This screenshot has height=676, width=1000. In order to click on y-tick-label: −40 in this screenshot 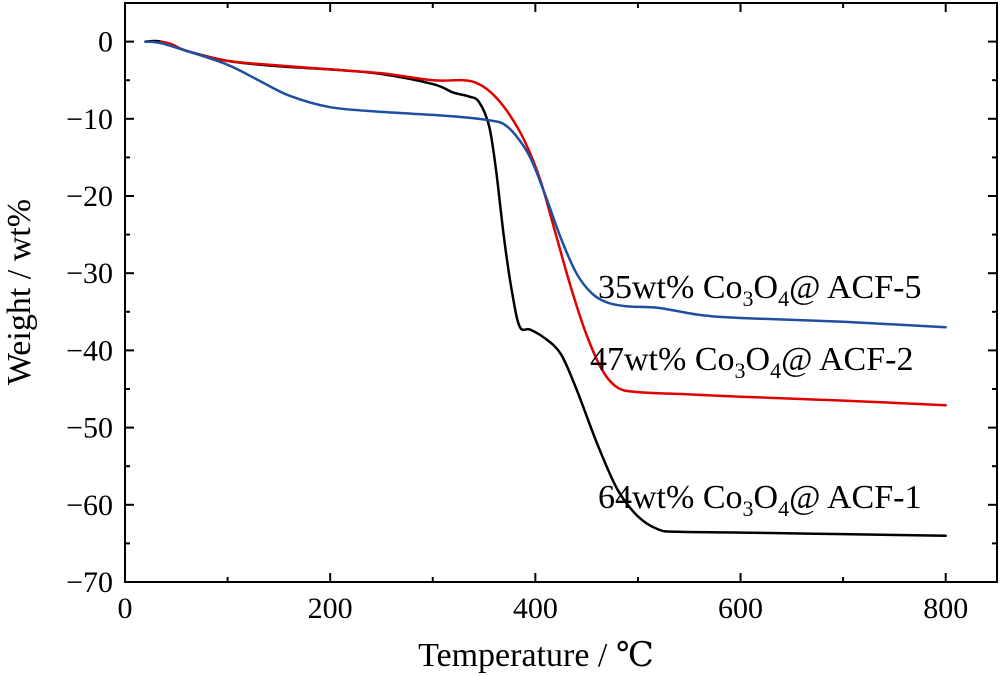, I will do `click(89, 350)`.